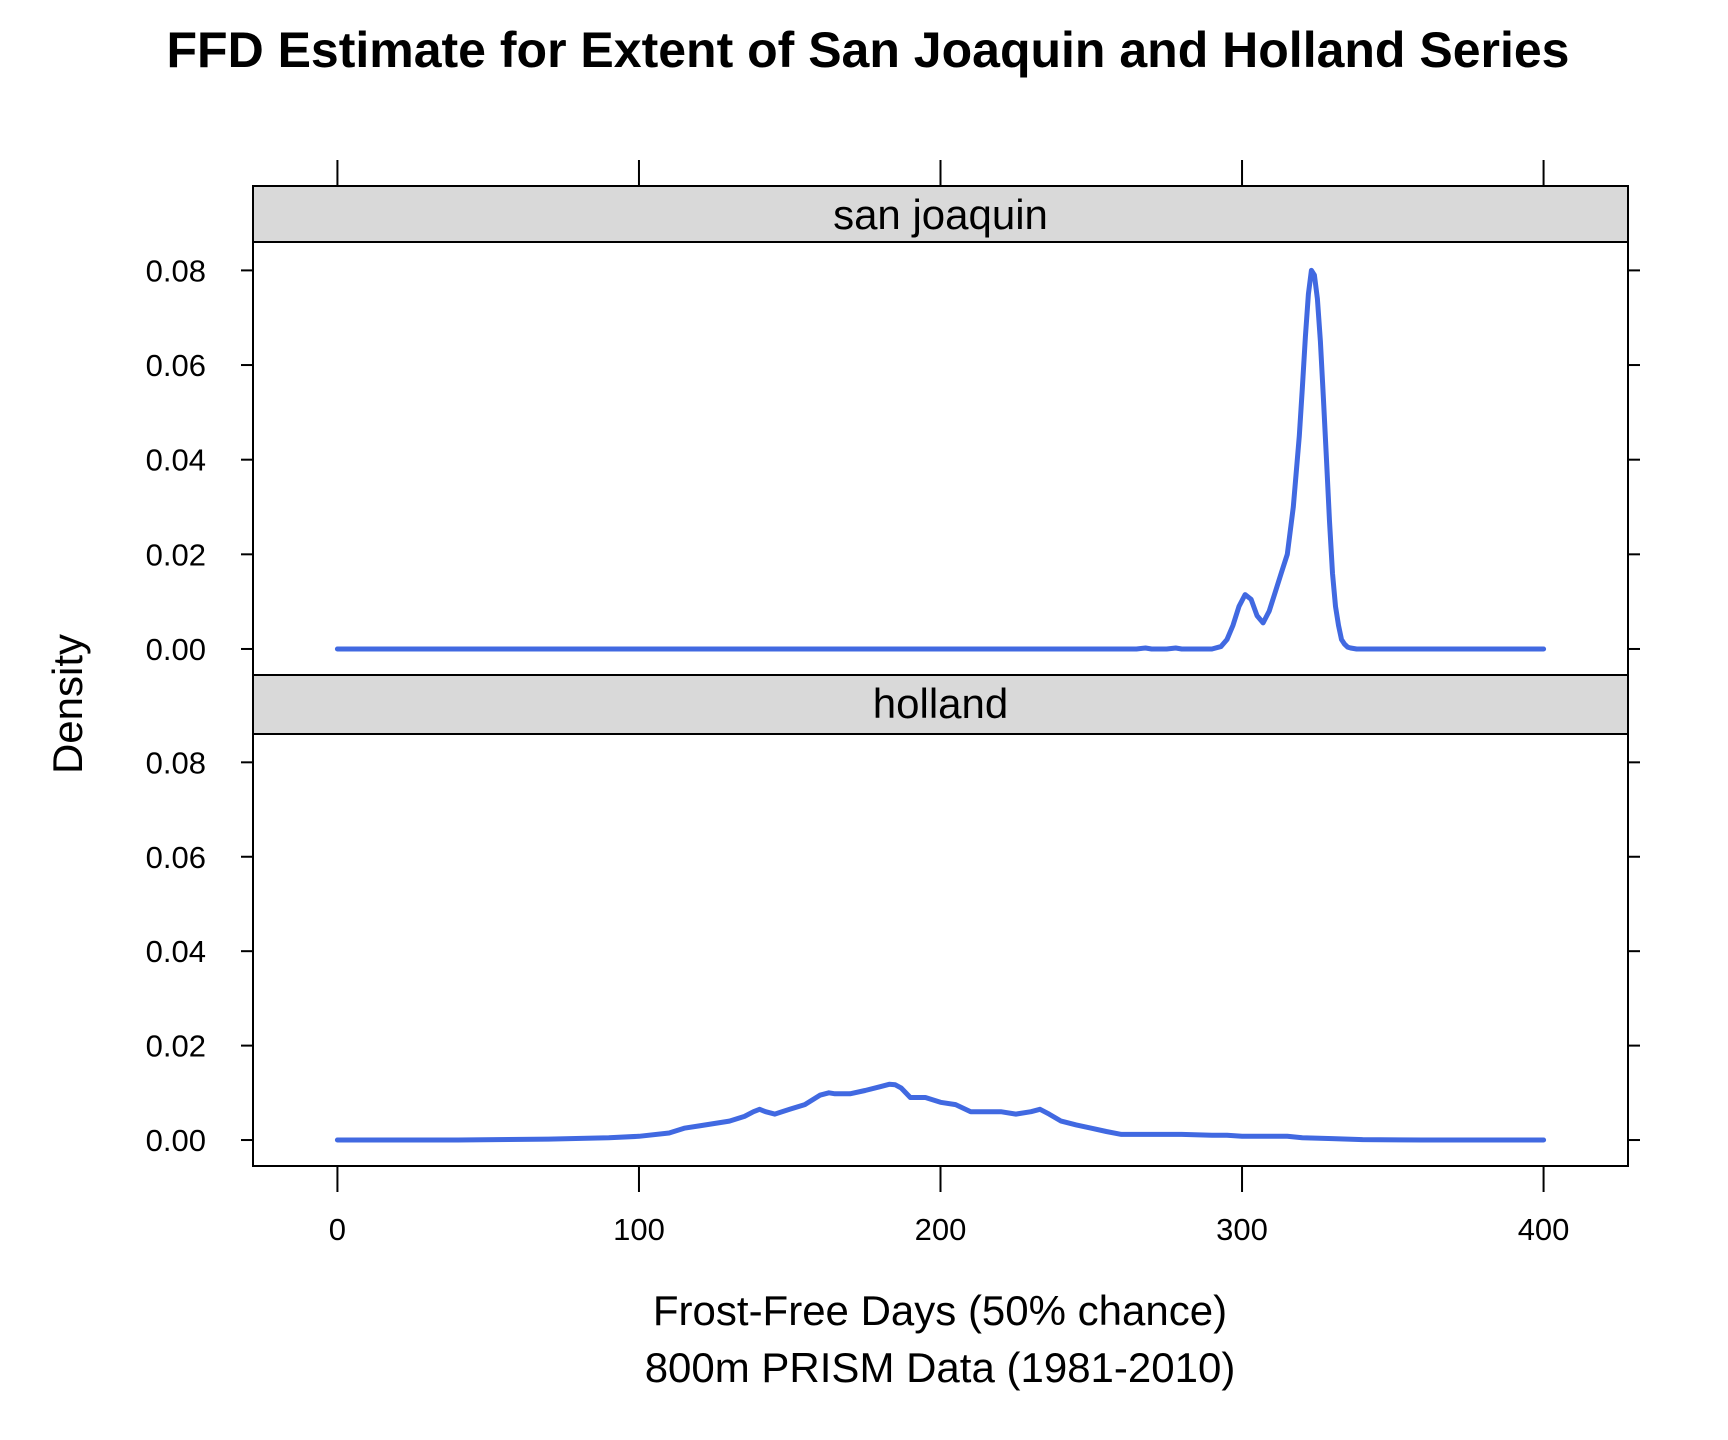 The height and width of the screenshot is (1440, 1728). I want to click on x-tick-label: 400, so click(1544, 1229).